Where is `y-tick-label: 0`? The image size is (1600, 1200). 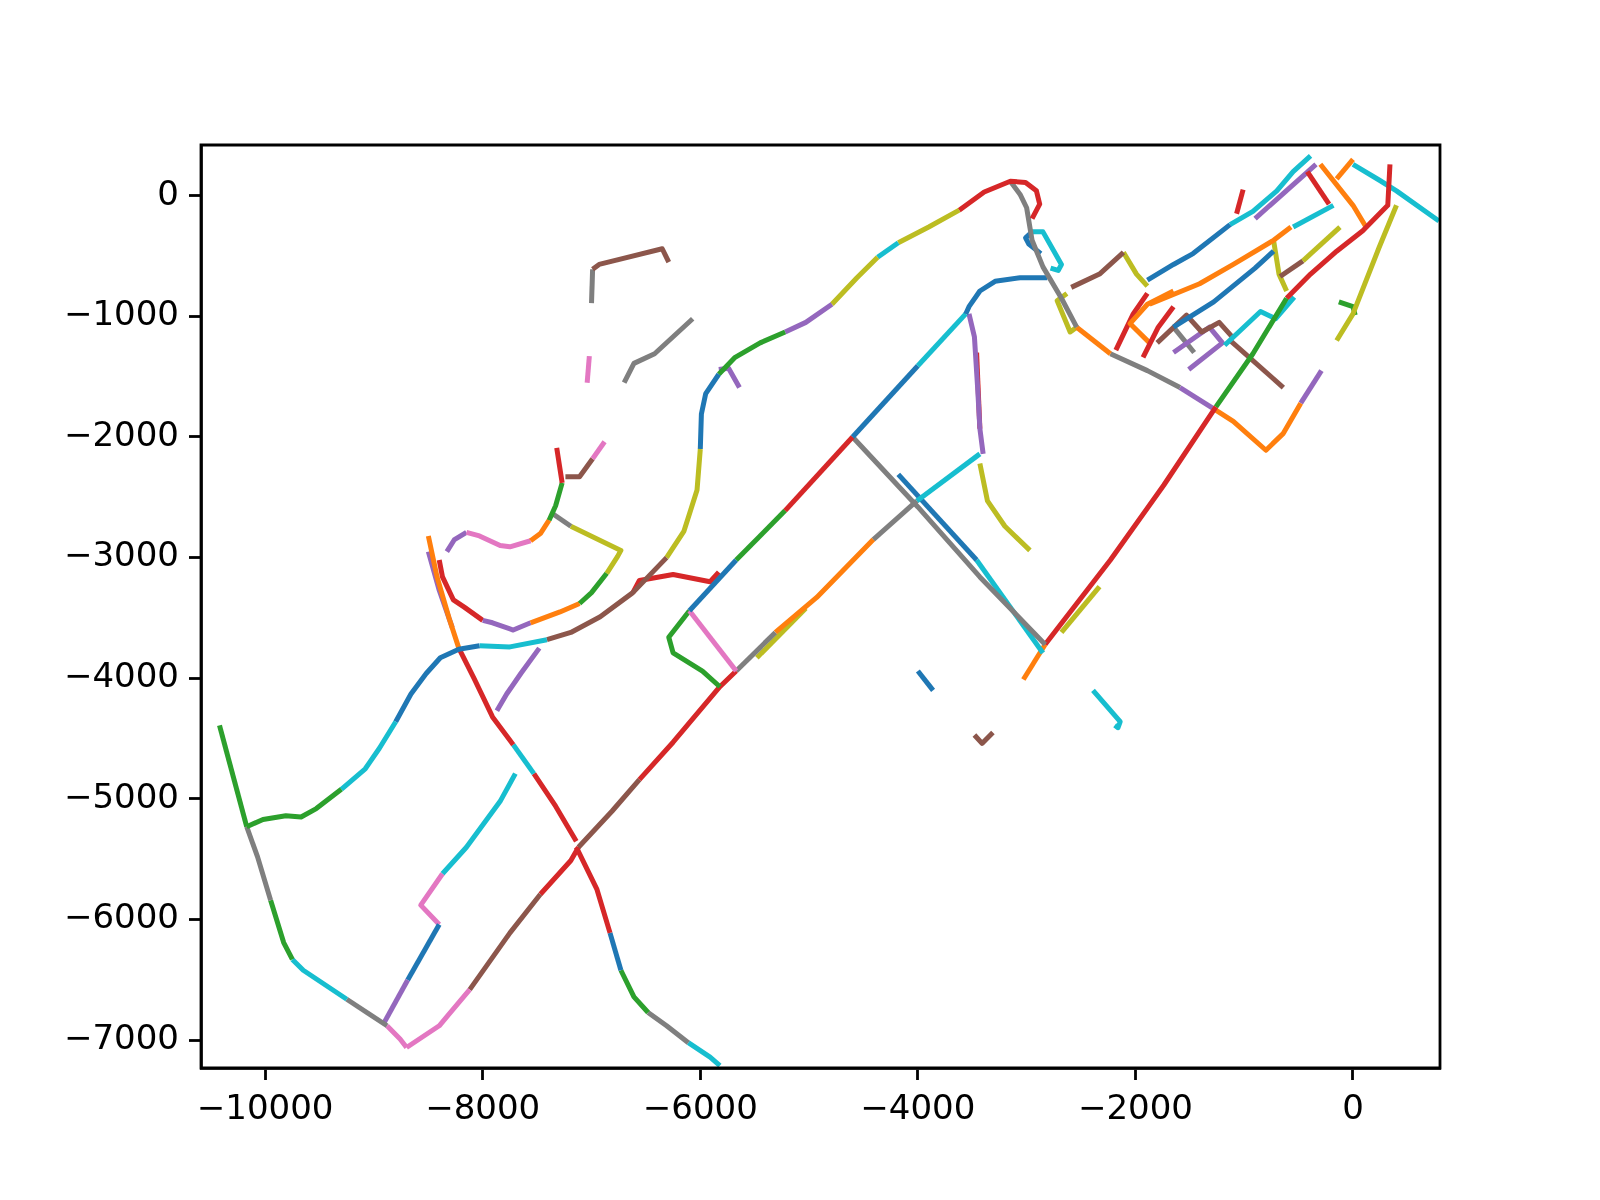
y-tick-label: 0 is located at coordinates (168, 192).